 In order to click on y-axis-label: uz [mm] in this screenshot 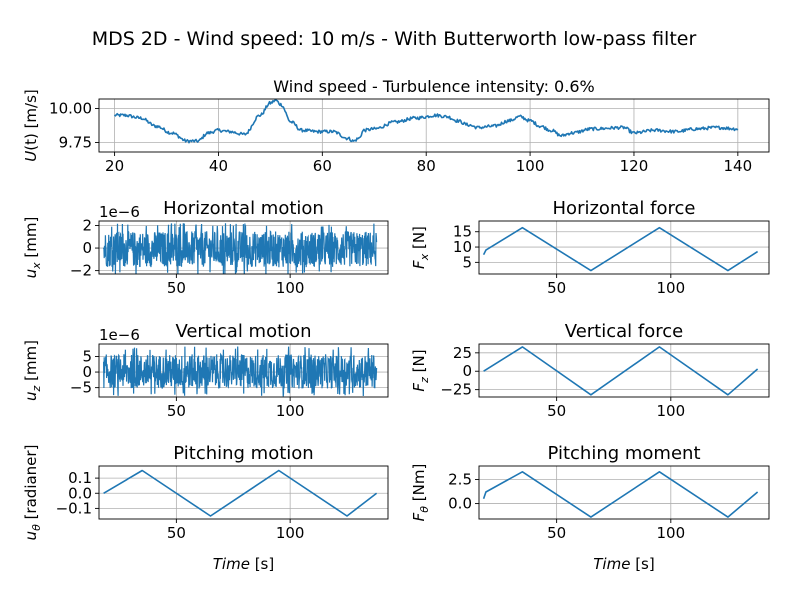, I will do `click(32, 370)`.